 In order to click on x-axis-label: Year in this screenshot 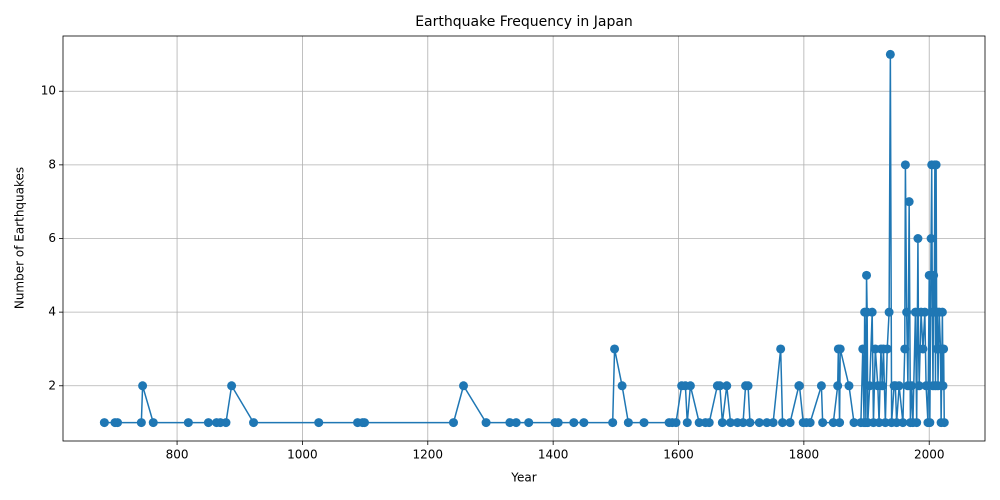, I will do `click(523, 478)`.